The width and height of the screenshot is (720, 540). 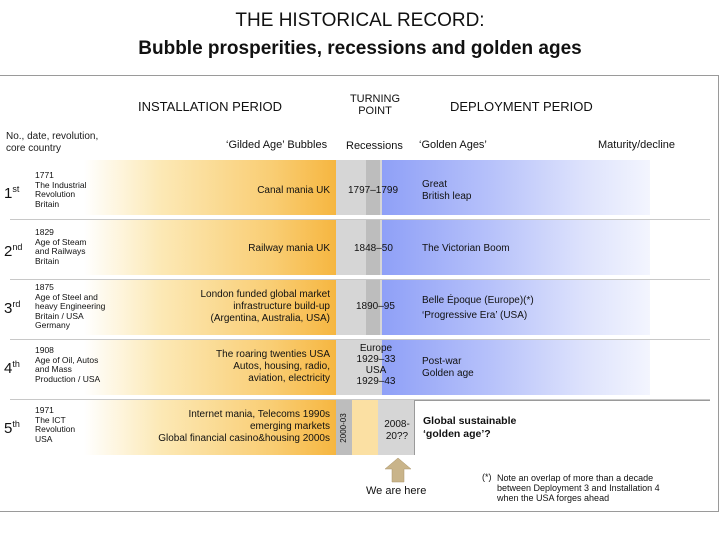 I want to click on revolution-name-1: The Industrial, so click(x=61, y=184).